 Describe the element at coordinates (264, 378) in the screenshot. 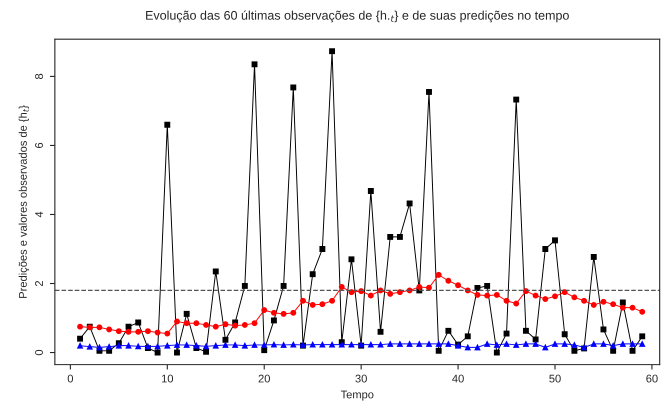

I see `x-tick-label: 20` at that location.